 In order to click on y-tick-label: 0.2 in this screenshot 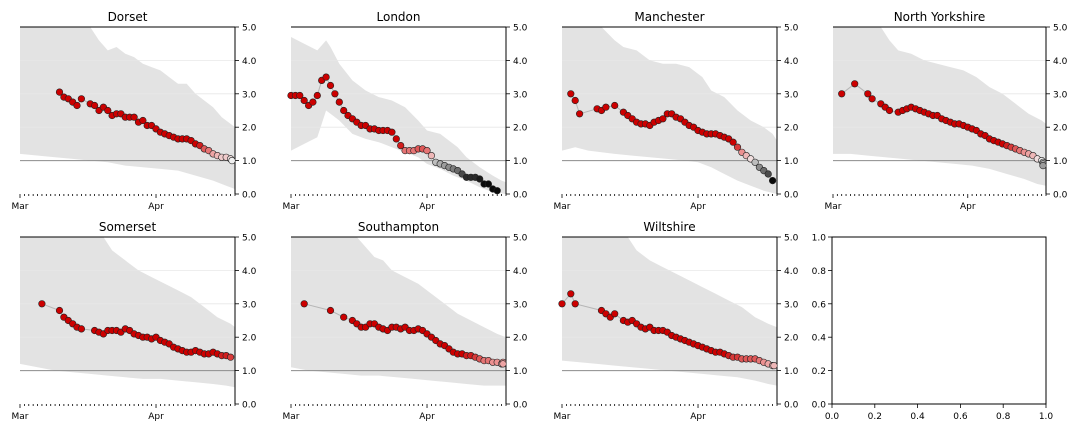, I will do `click(819, 372)`.